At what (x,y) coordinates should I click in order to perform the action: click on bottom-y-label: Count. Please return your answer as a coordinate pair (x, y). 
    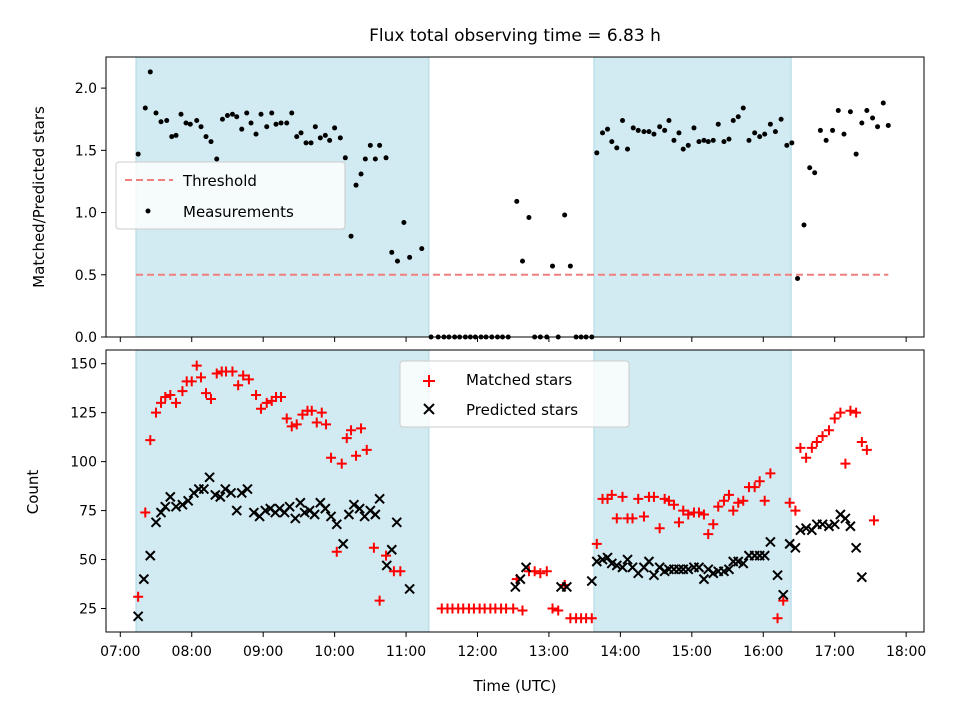
    Looking at the image, I should click on (33, 492).